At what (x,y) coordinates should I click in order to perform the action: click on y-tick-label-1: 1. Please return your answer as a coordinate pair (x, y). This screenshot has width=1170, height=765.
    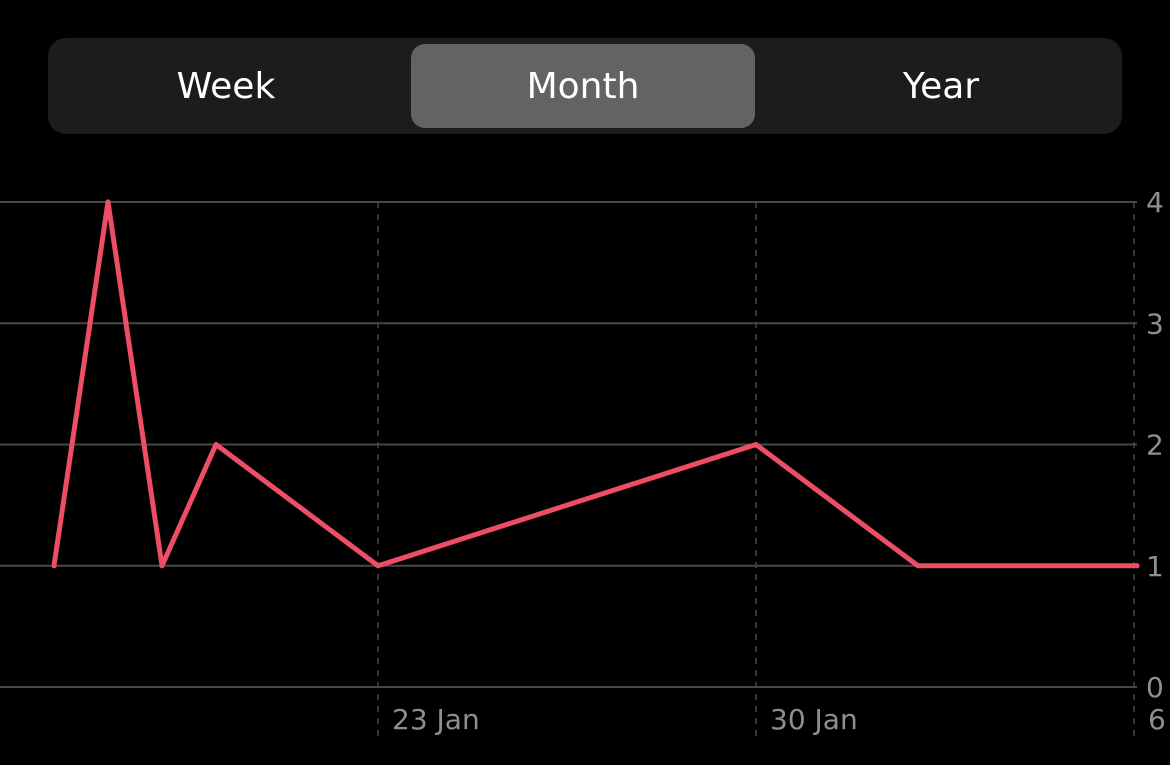
    Looking at the image, I should click on (1155, 566).